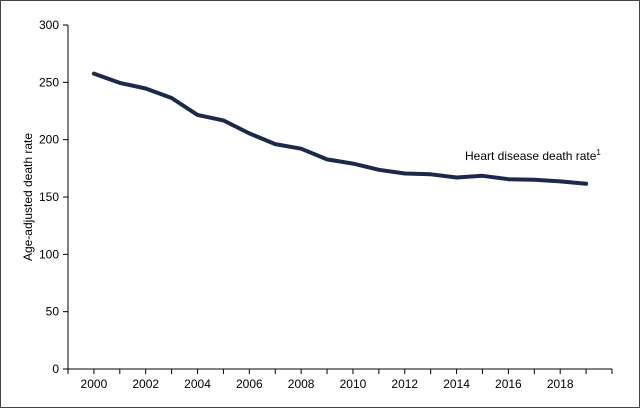 This screenshot has height=408, width=640. Describe the element at coordinates (456, 384) in the screenshot. I see `x-tick-label: 2014` at that location.